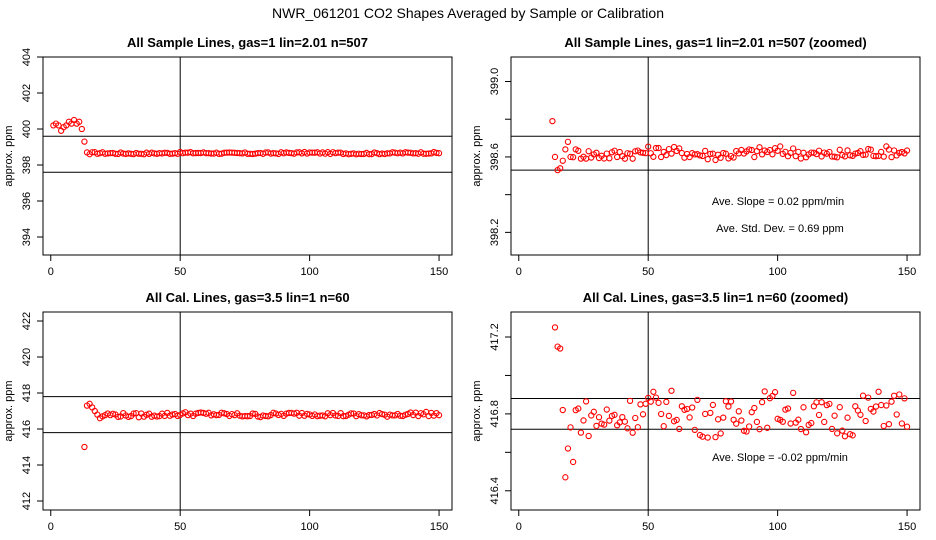  What do you see at coordinates (477, 155) in the screenshot?
I see `y-axis-label: approx. ppm` at bounding box center [477, 155].